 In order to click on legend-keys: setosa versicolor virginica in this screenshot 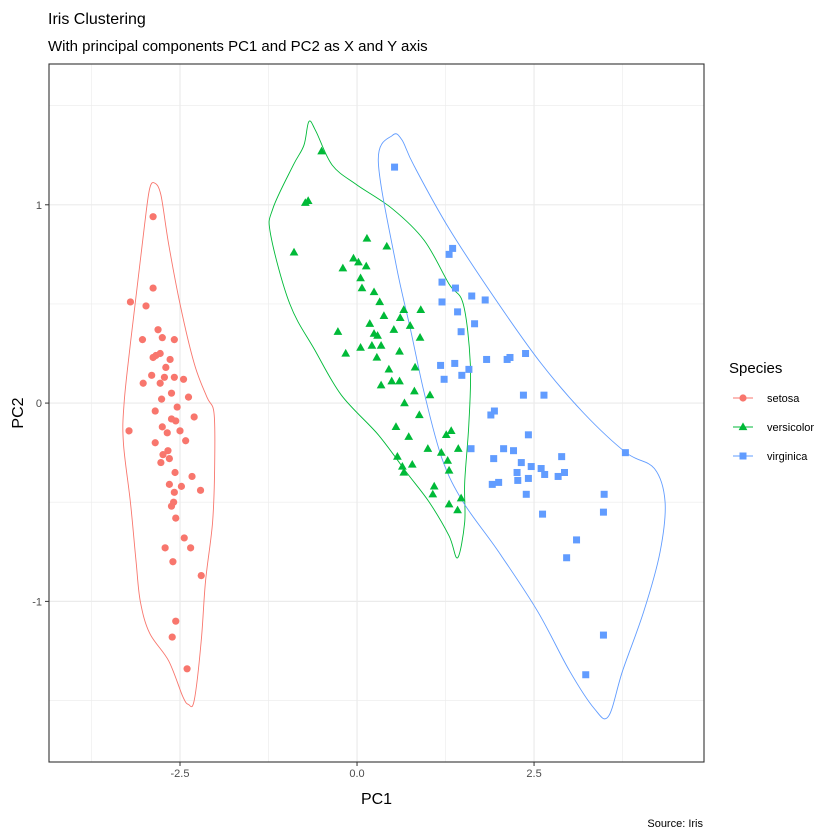, I will do `click(773, 428)`.